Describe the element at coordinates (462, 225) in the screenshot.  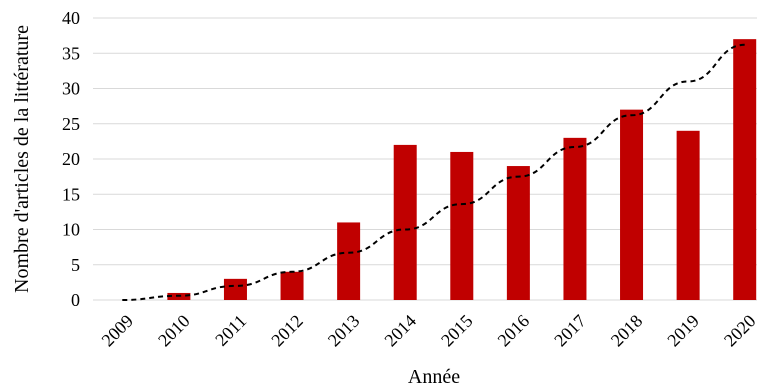
I see `bar-2015` at that location.